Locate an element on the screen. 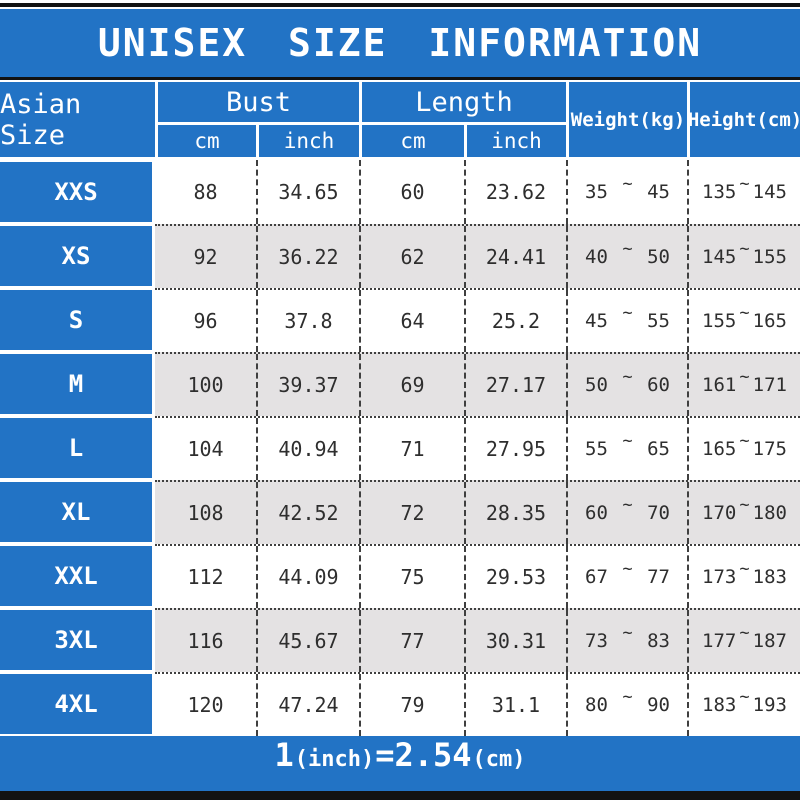  title-band: UNISEX SIZE INFORMATION is located at coordinates (400, 43).